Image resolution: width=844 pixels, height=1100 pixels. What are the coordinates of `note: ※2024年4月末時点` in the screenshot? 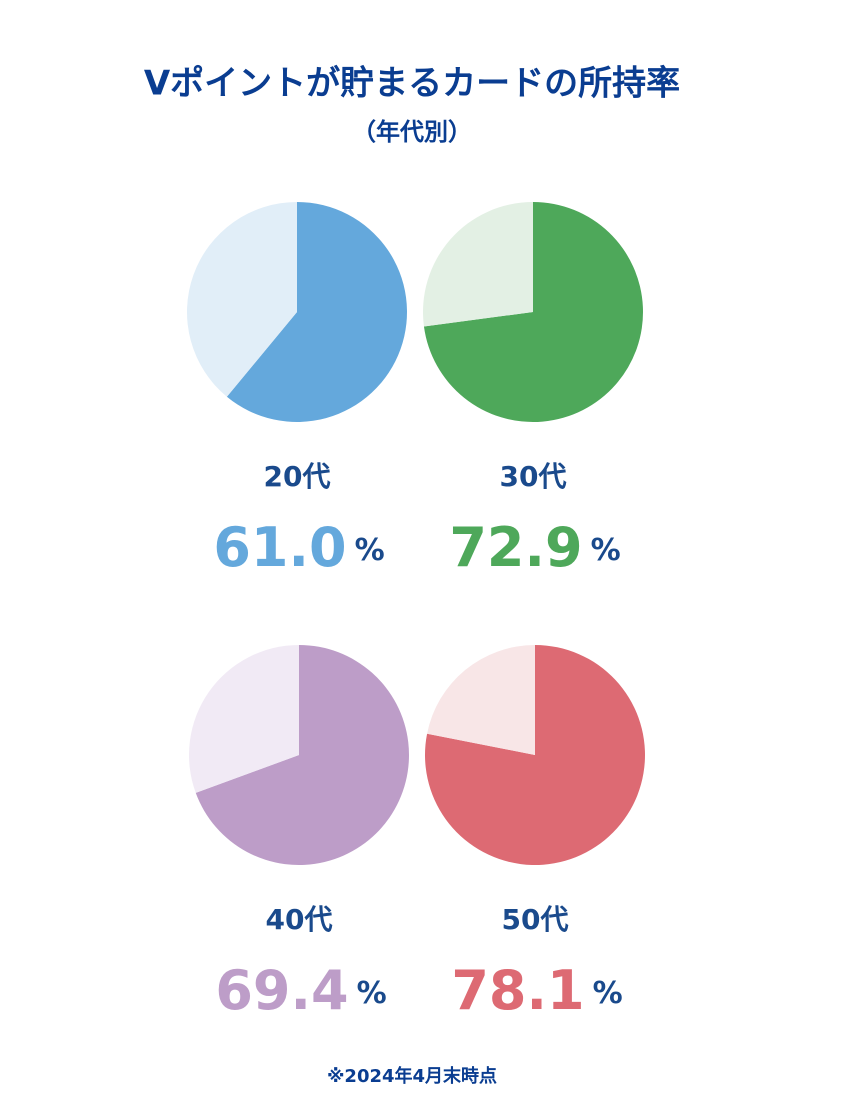 It's located at (412, 1076).